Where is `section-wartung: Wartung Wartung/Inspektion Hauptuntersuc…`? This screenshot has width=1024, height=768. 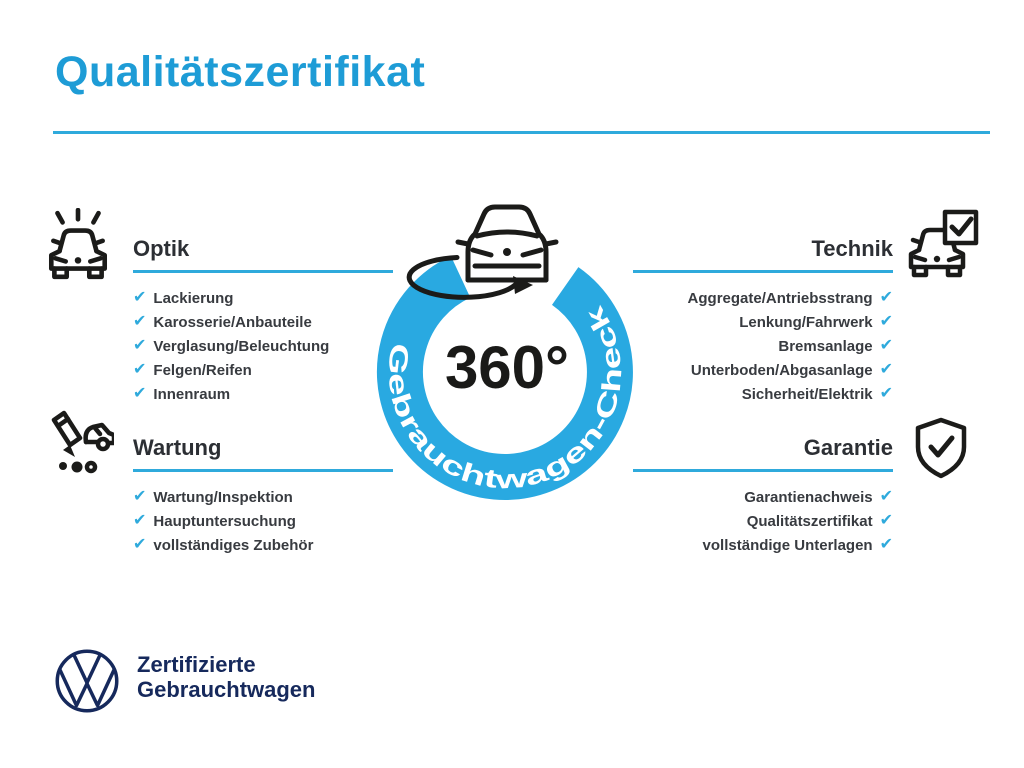
section-wartung: Wartung Wartung/Inspektion Hauptuntersuc… is located at coordinates (263, 496).